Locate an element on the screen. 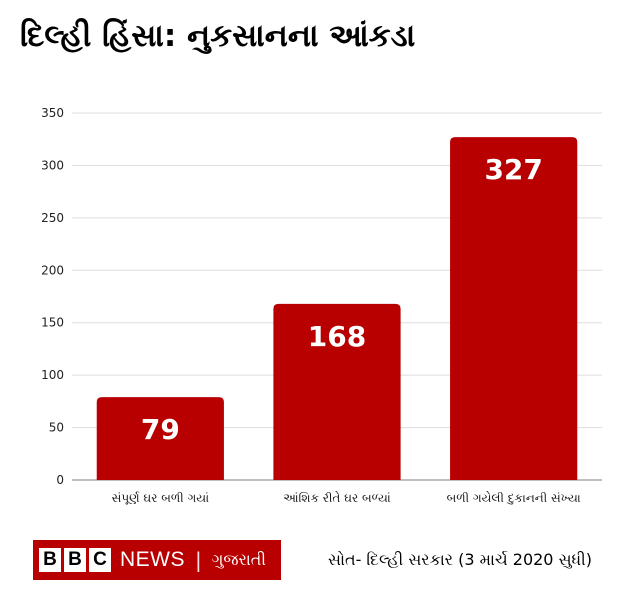  bbc-letter: C is located at coordinates (100, 560).